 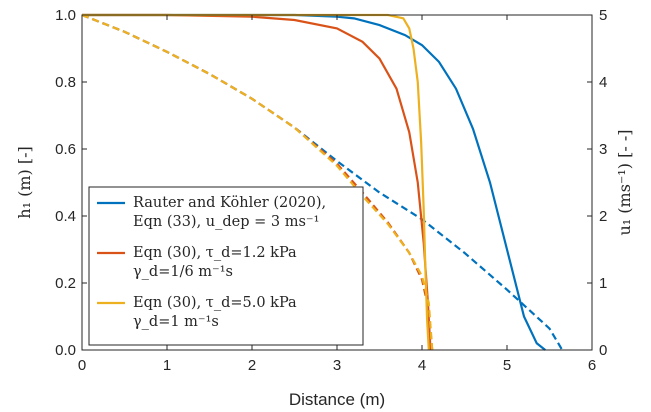 What do you see at coordinates (215, 253) in the screenshot?
I see `legend-label-2-line-1: Eqn (30), τ_d=1.2 kPa` at bounding box center [215, 253].